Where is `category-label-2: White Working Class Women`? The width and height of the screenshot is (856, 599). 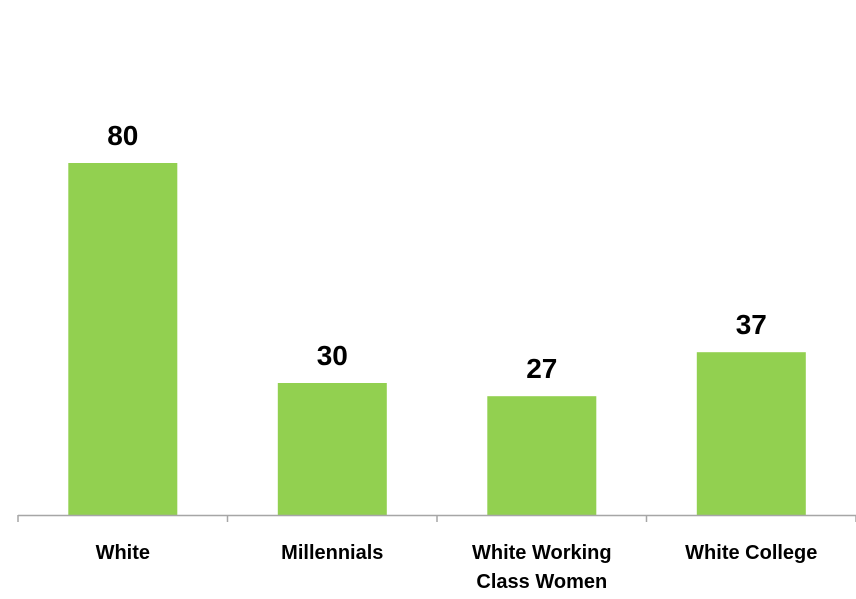 category-label-2: White Working Class Women is located at coordinates (542, 567).